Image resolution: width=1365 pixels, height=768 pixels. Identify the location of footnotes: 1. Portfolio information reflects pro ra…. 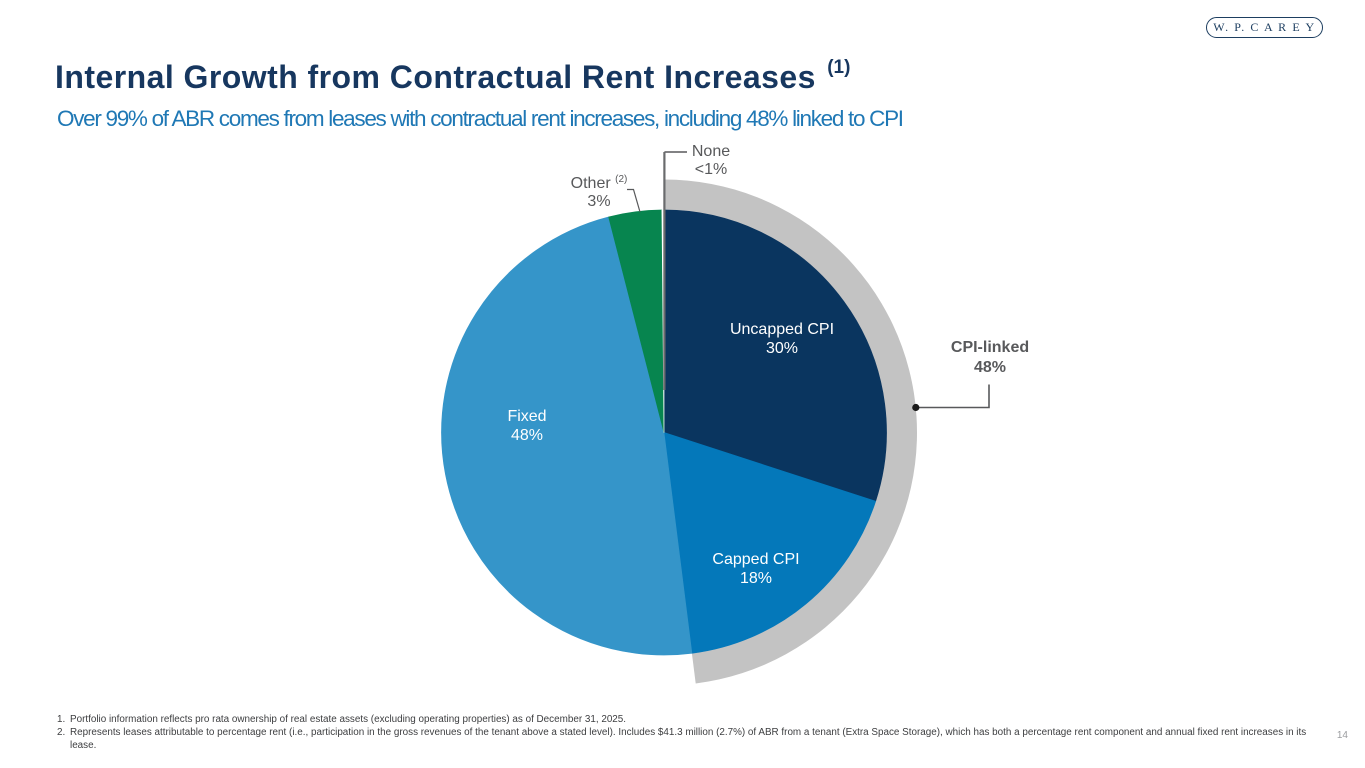
(683, 733).